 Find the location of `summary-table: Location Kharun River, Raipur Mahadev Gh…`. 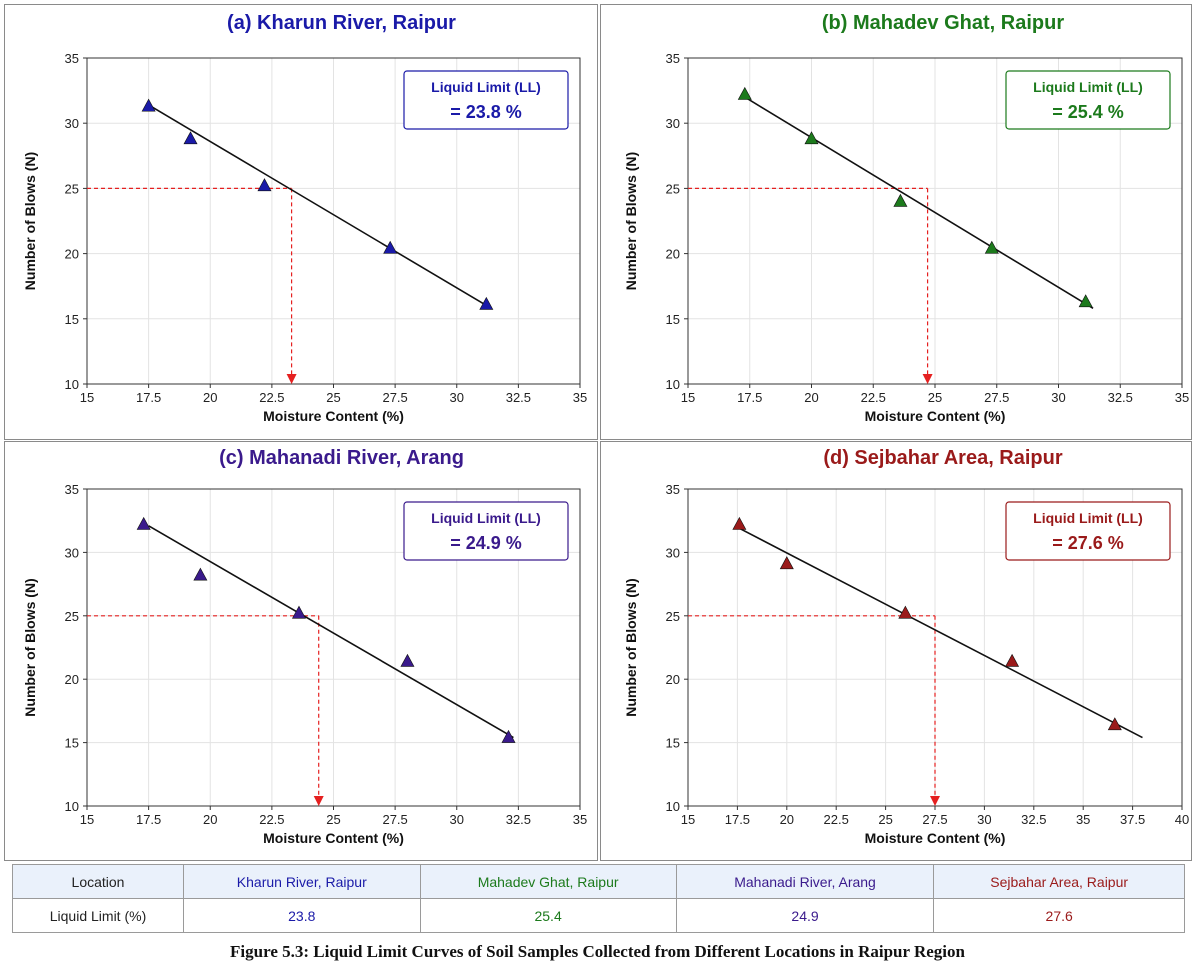

summary-table: Location Kharun River, Raipur Mahadev Gh… is located at coordinates (598, 898).